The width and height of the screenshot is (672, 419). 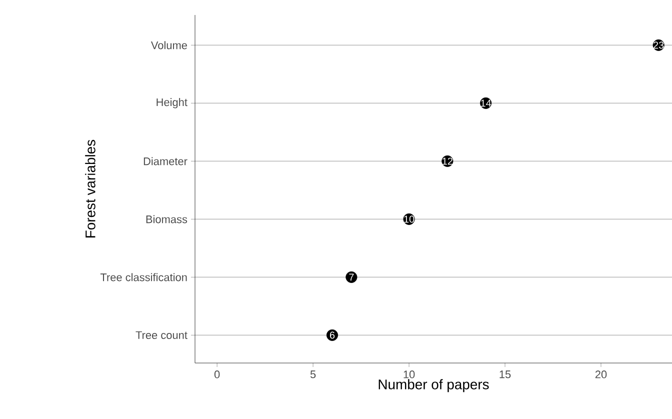 What do you see at coordinates (409, 374) in the screenshot?
I see `x-tick-label: 10` at bounding box center [409, 374].